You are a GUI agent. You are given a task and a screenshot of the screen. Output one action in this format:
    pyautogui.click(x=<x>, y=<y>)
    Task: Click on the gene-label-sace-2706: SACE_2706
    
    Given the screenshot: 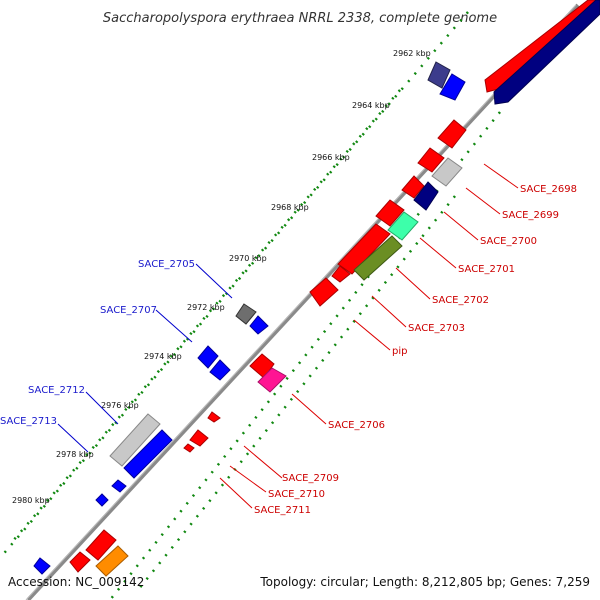 What is the action you would take?
    pyautogui.click(x=356, y=425)
    